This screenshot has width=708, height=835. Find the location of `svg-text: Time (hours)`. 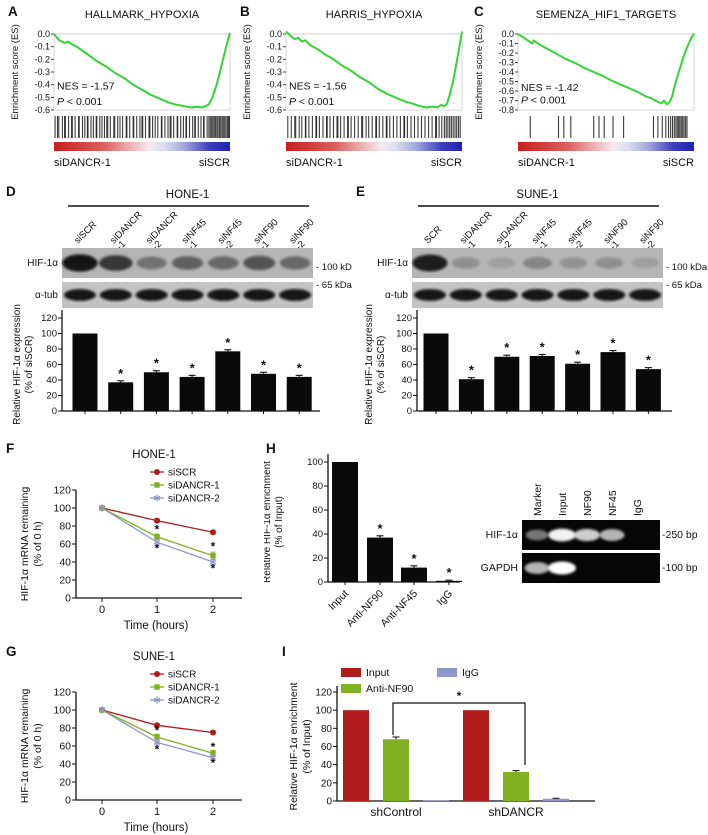

svg-text: Time (hours) is located at coordinates (156, 626).